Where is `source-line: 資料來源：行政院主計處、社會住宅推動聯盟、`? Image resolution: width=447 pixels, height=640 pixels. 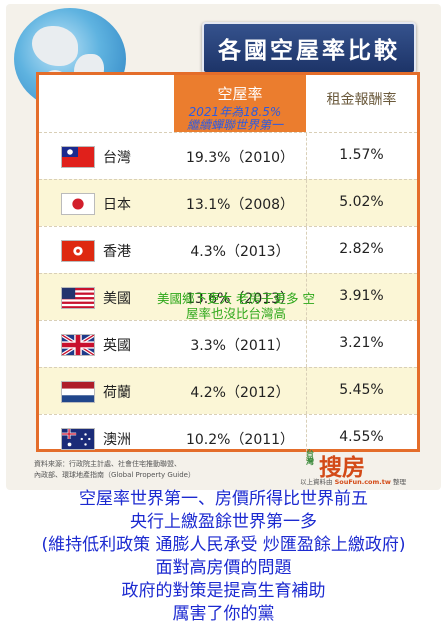
source-line: 資料來源：行政院主計處、社會住宅推動聯盟、 is located at coordinates (107, 464).